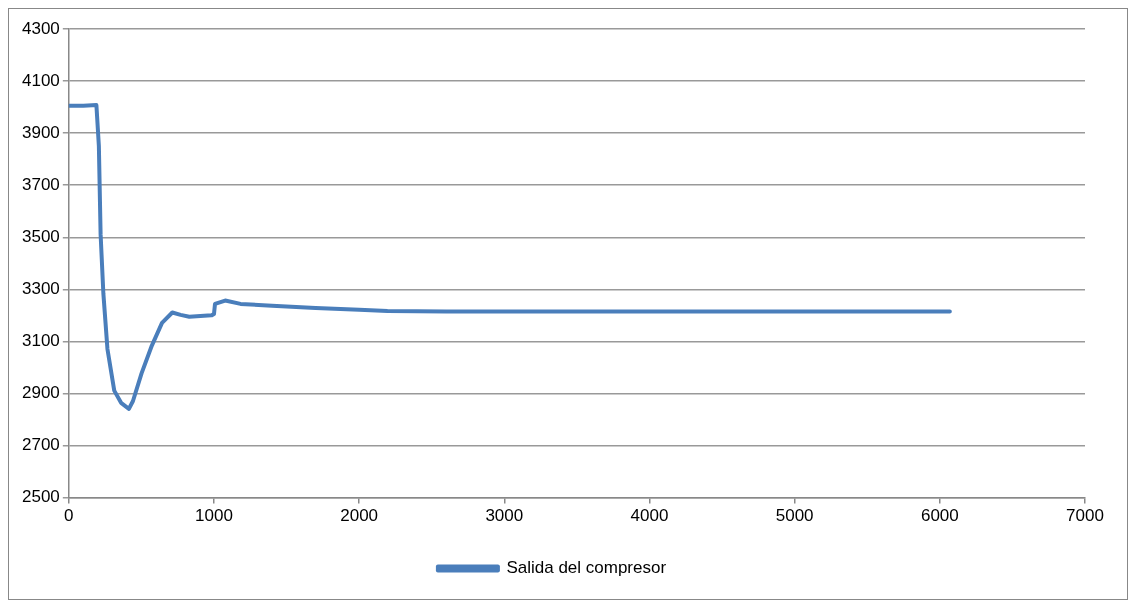 This screenshot has height=610, width=1144. Describe the element at coordinates (40, 184) in the screenshot. I see `y-tick-label: 3700` at that location.